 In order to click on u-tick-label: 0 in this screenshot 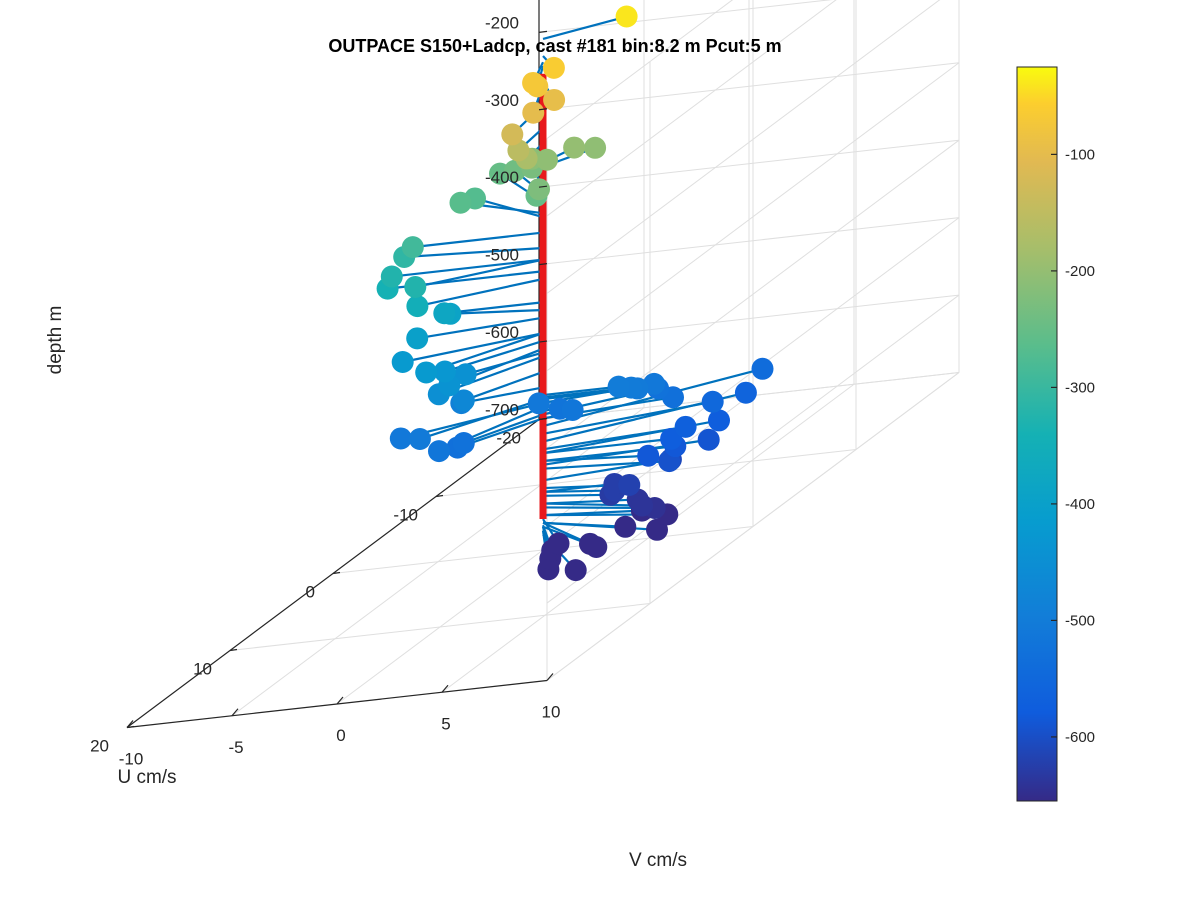, I will do `click(310, 592)`.